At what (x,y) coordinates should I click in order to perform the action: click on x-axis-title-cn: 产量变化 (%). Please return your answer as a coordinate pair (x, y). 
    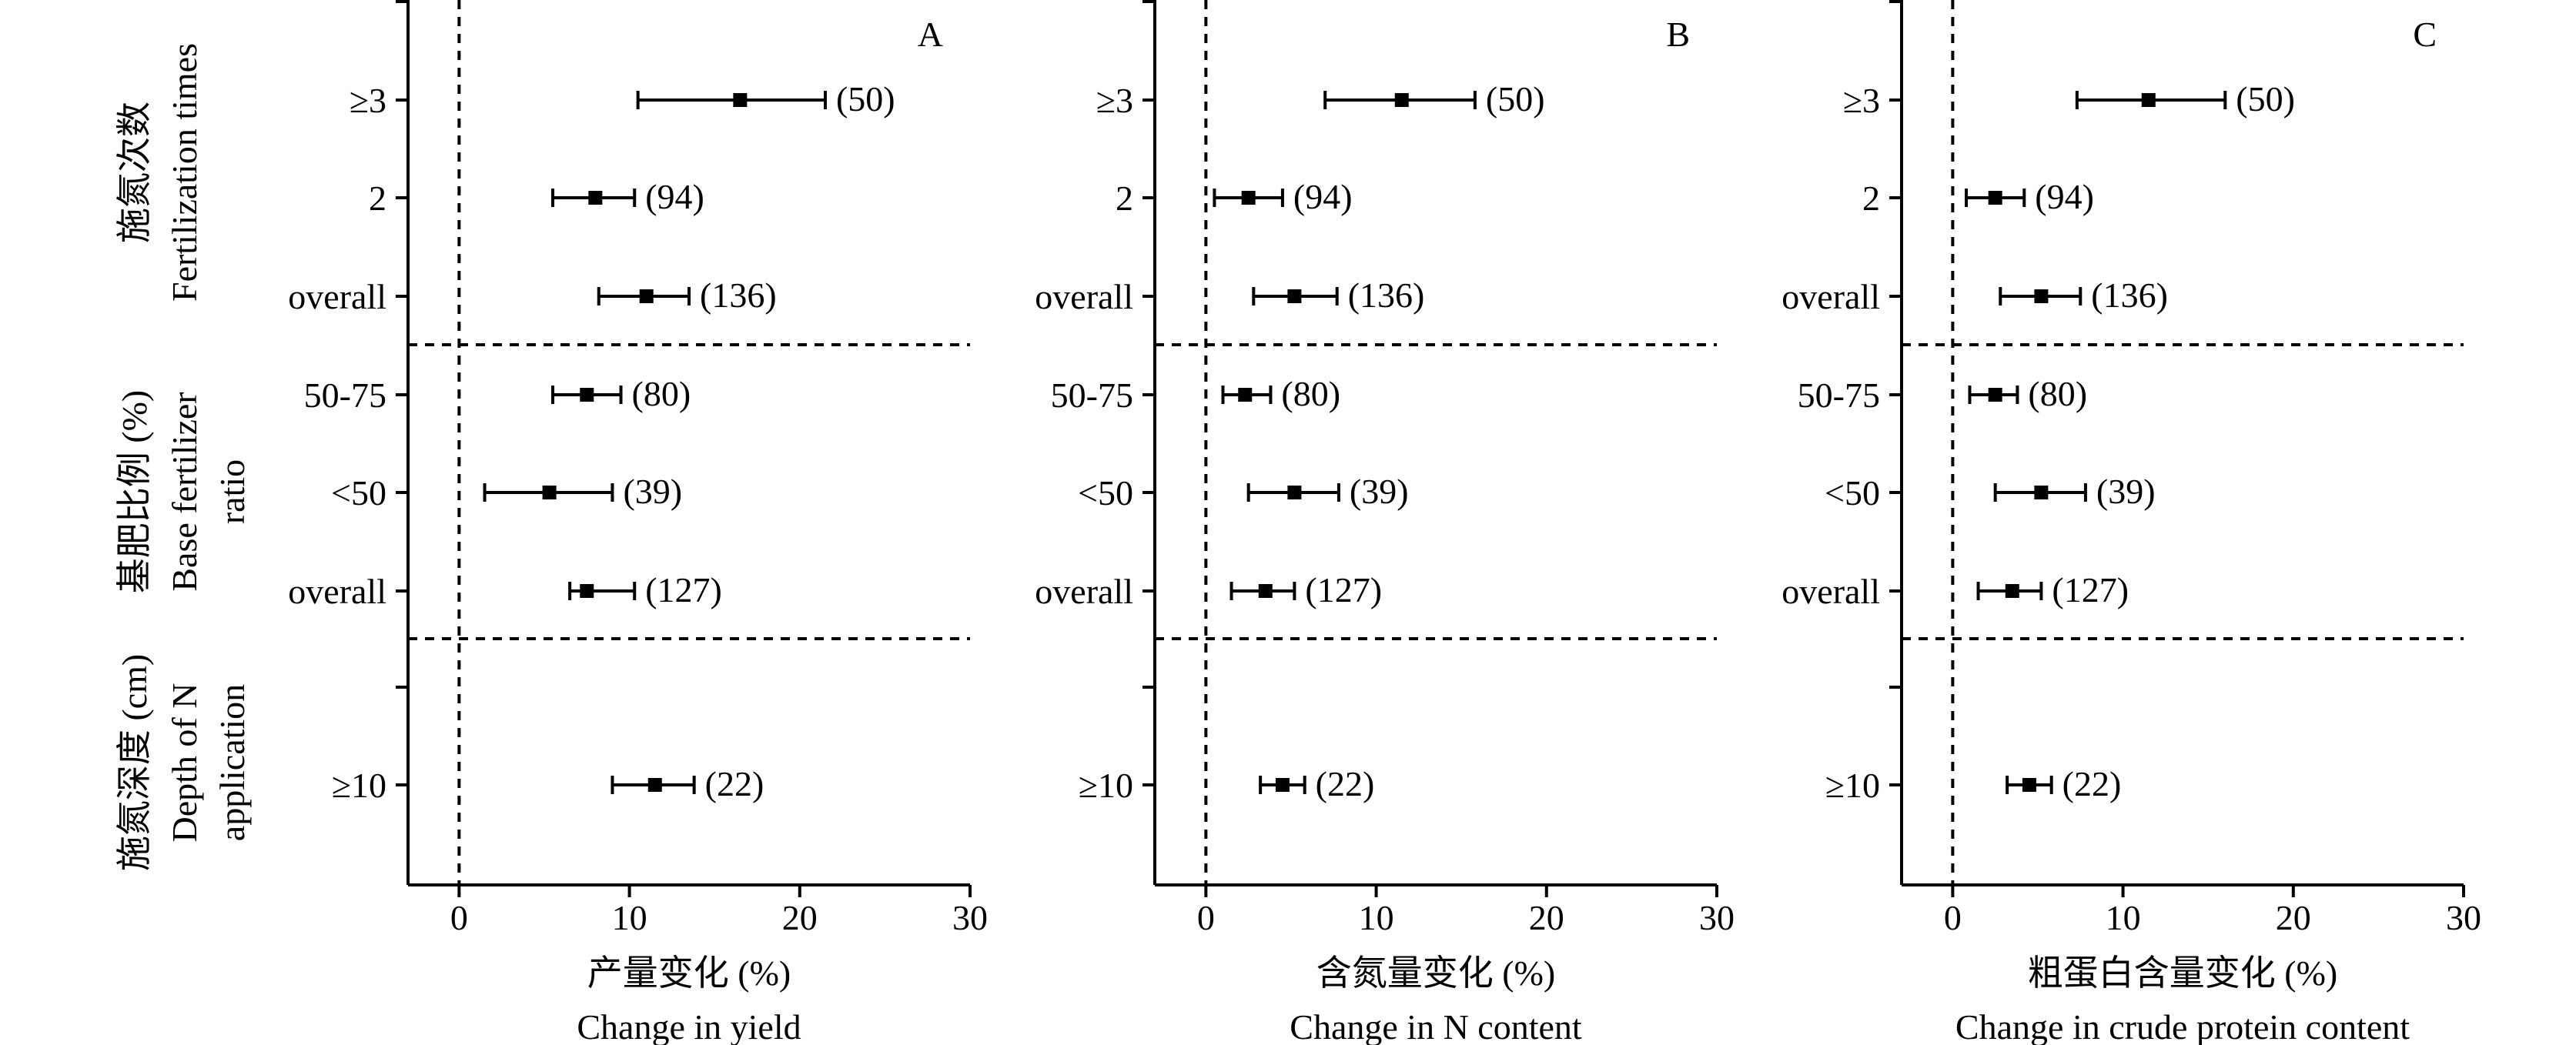
    Looking at the image, I should click on (689, 973).